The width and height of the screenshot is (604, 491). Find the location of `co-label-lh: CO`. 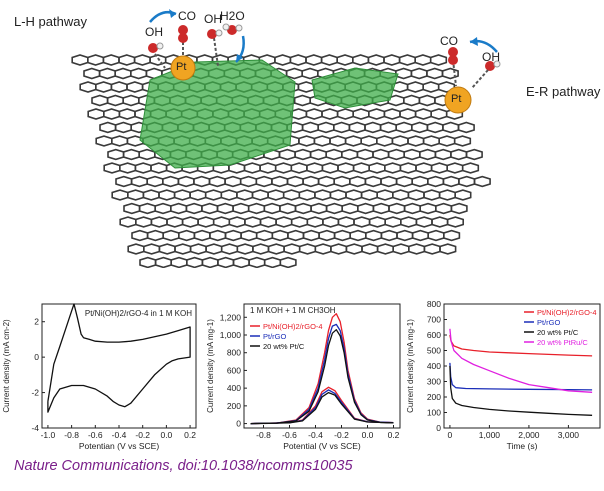

co-label-lh: CO is located at coordinates (187, 16).